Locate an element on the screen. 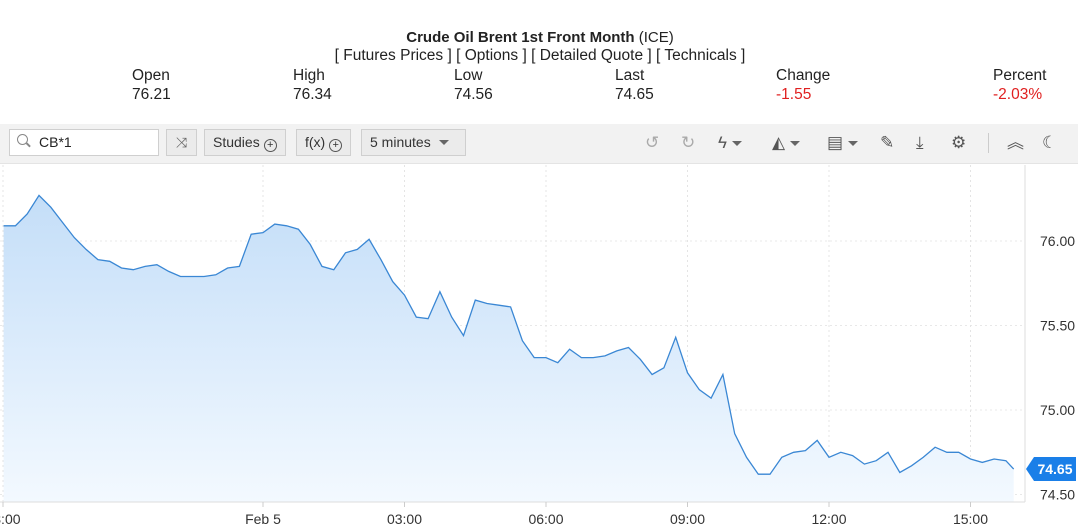  x-tick-label: 15:00 is located at coordinates (970, 519).